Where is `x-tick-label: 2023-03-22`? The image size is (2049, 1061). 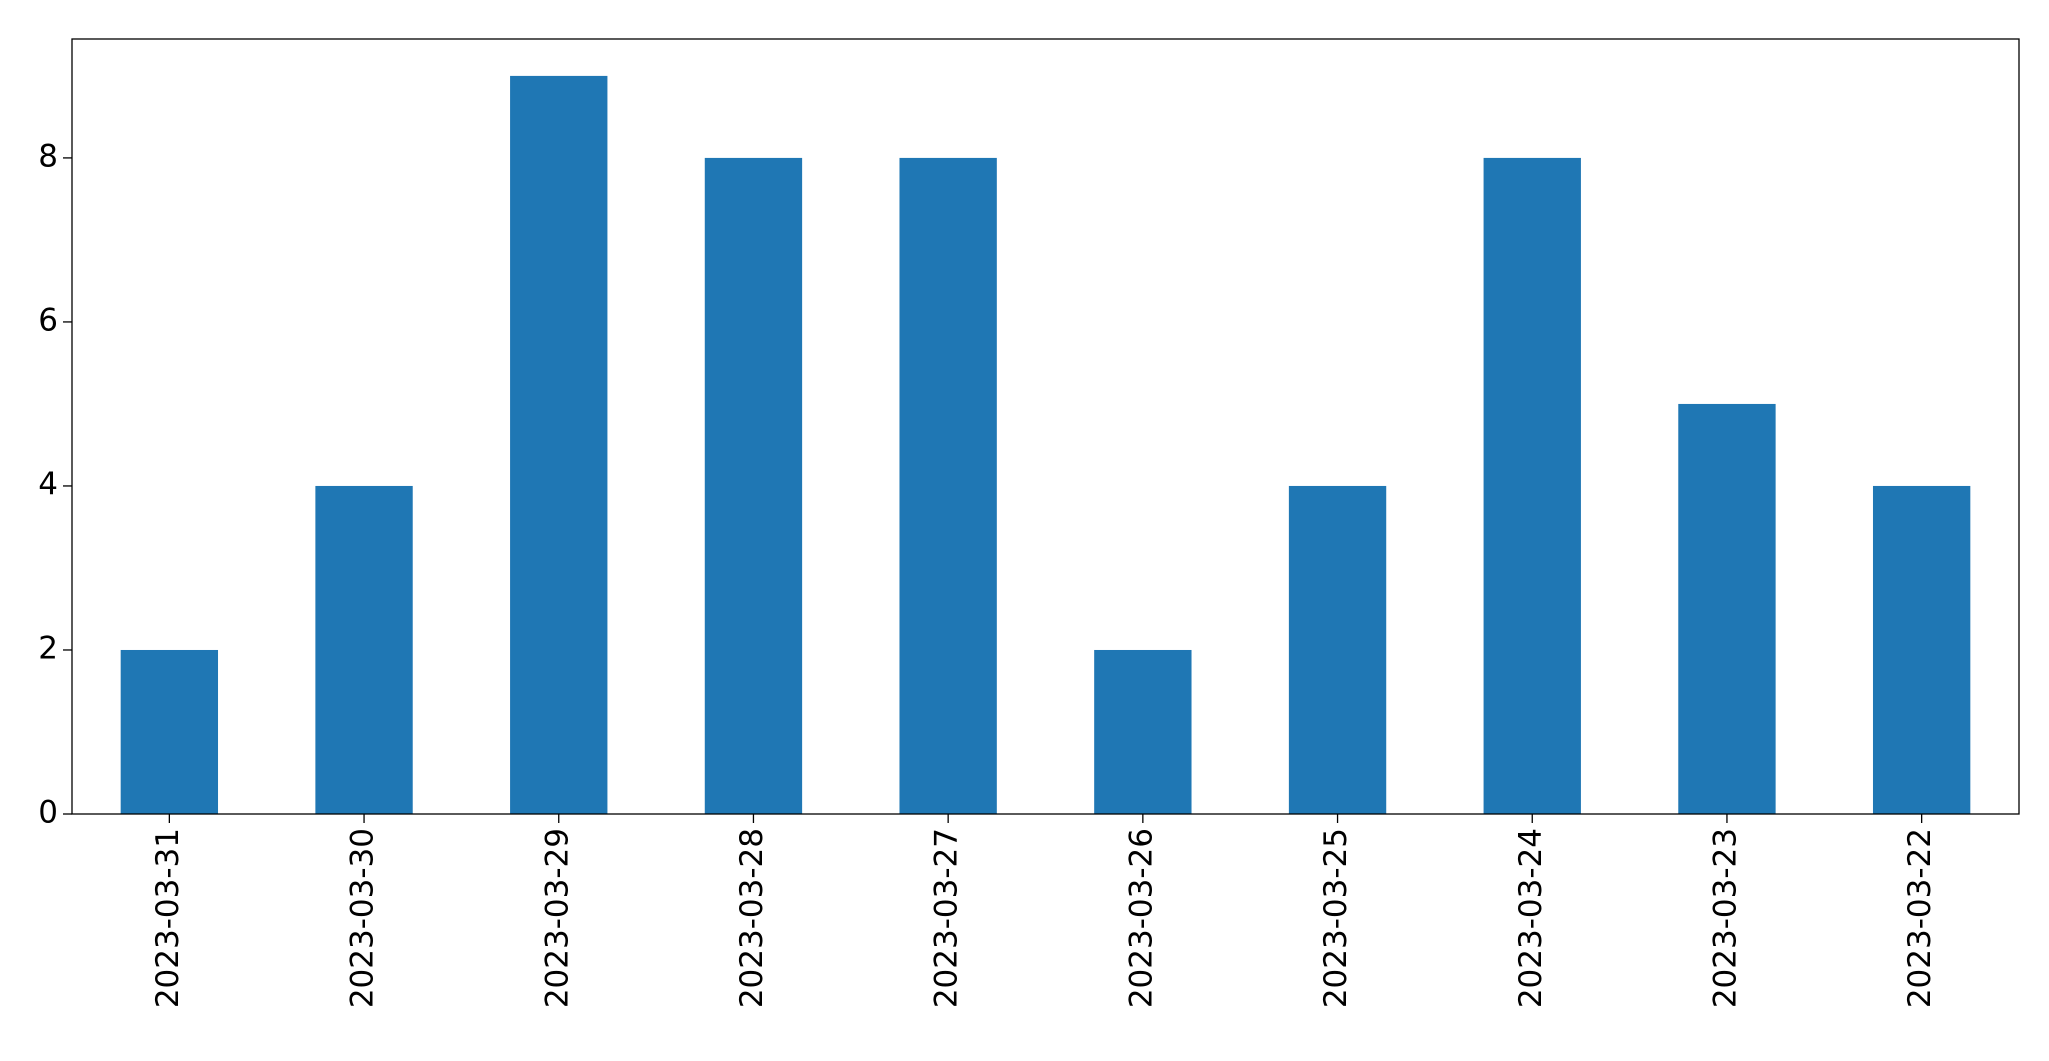 x-tick-label: 2023-03-22 is located at coordinates (1920, 918).